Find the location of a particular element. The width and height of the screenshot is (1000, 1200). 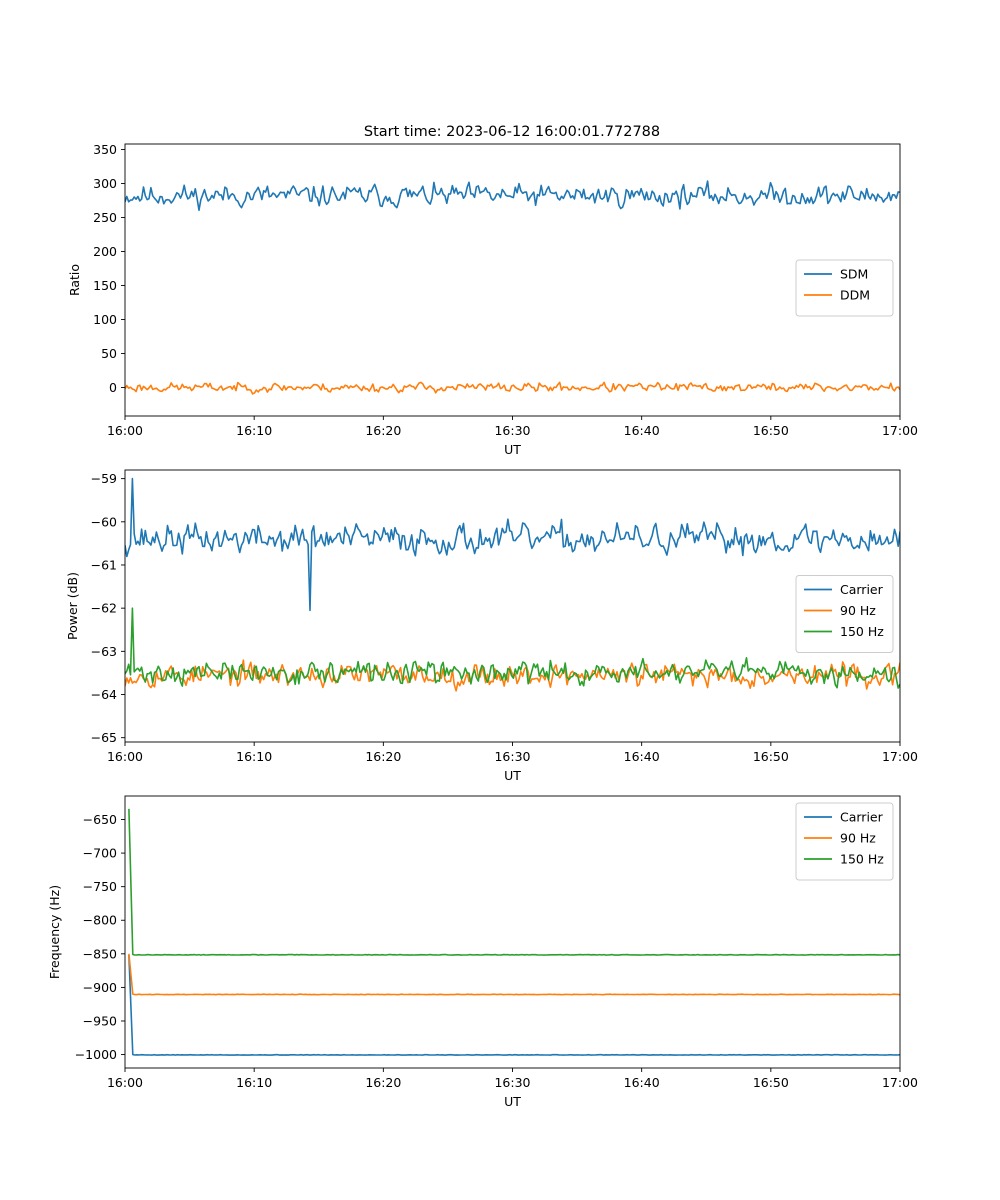

y-tick-label: −62 is located at coordinates (104, 608).